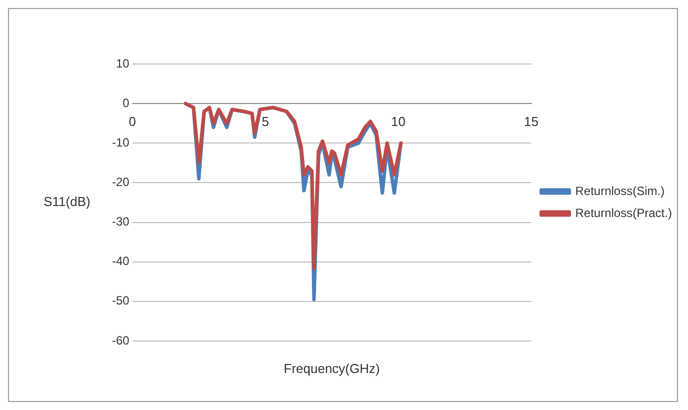 Image resolution: width=688 pixels, height=410 pixels. What do you see at coordinates (620, 191) in the screenshot?
I see `legend-label: Returnloss(Sim.)` at bounding box center [620, 191].